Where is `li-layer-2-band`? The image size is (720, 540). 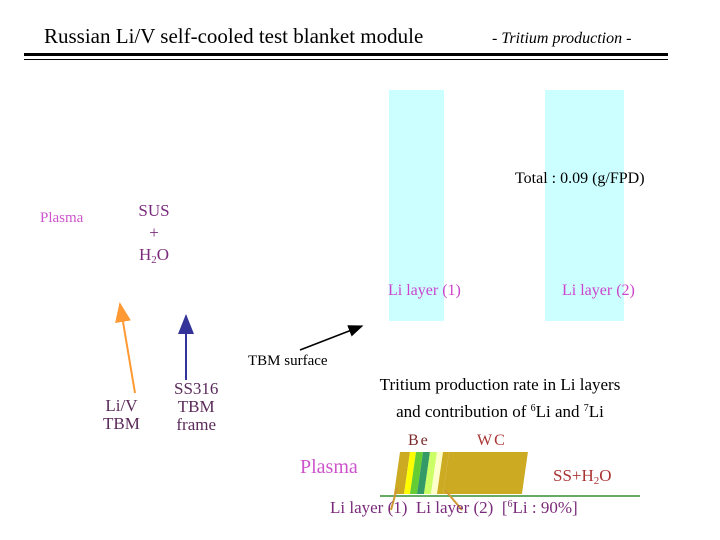
li-layer-2-band is located at coordinates (584, 205).